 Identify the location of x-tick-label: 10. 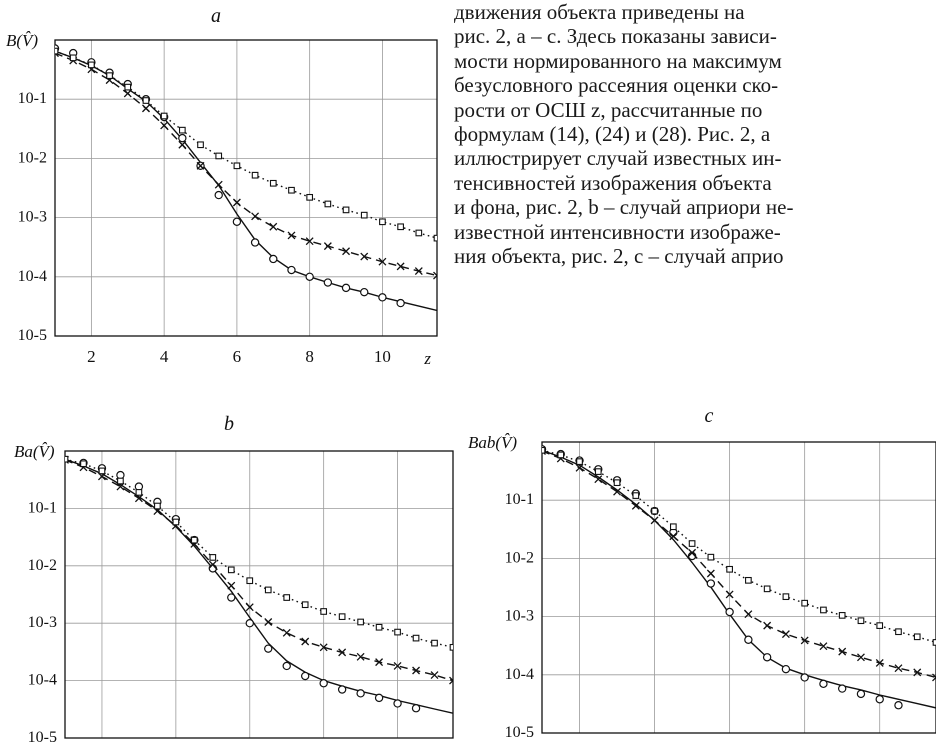
(879, 745).